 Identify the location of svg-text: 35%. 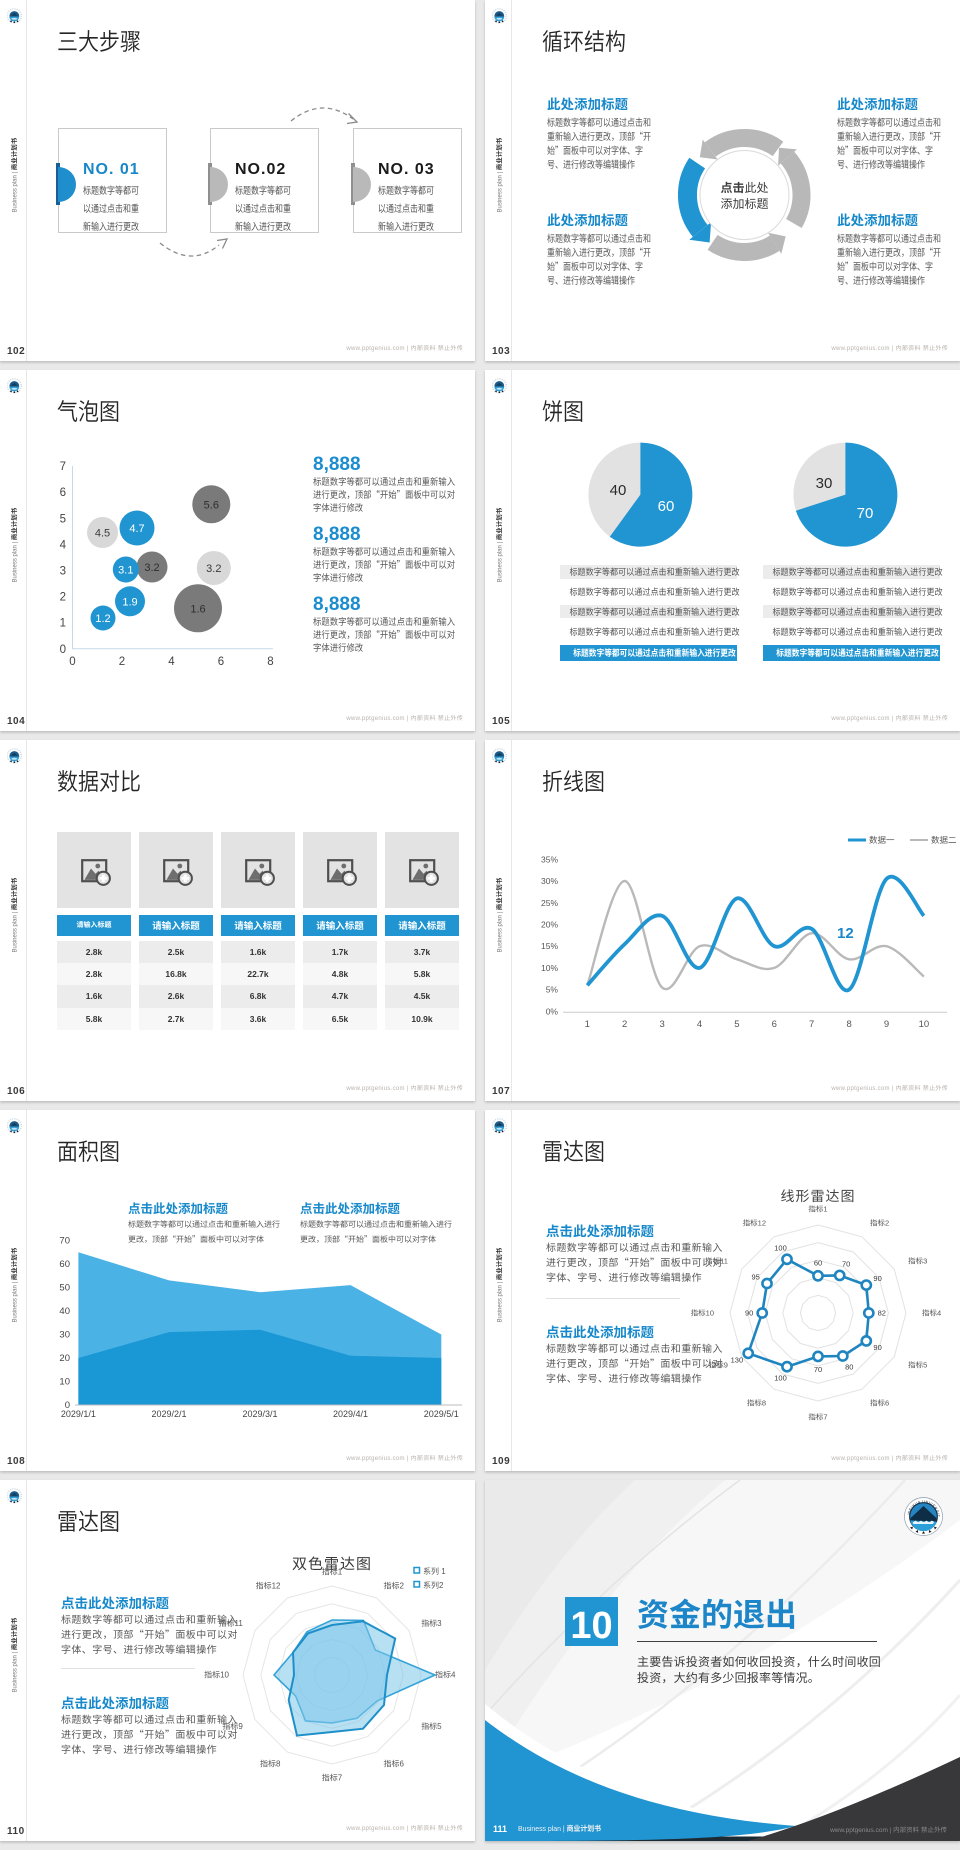
(549, 859).